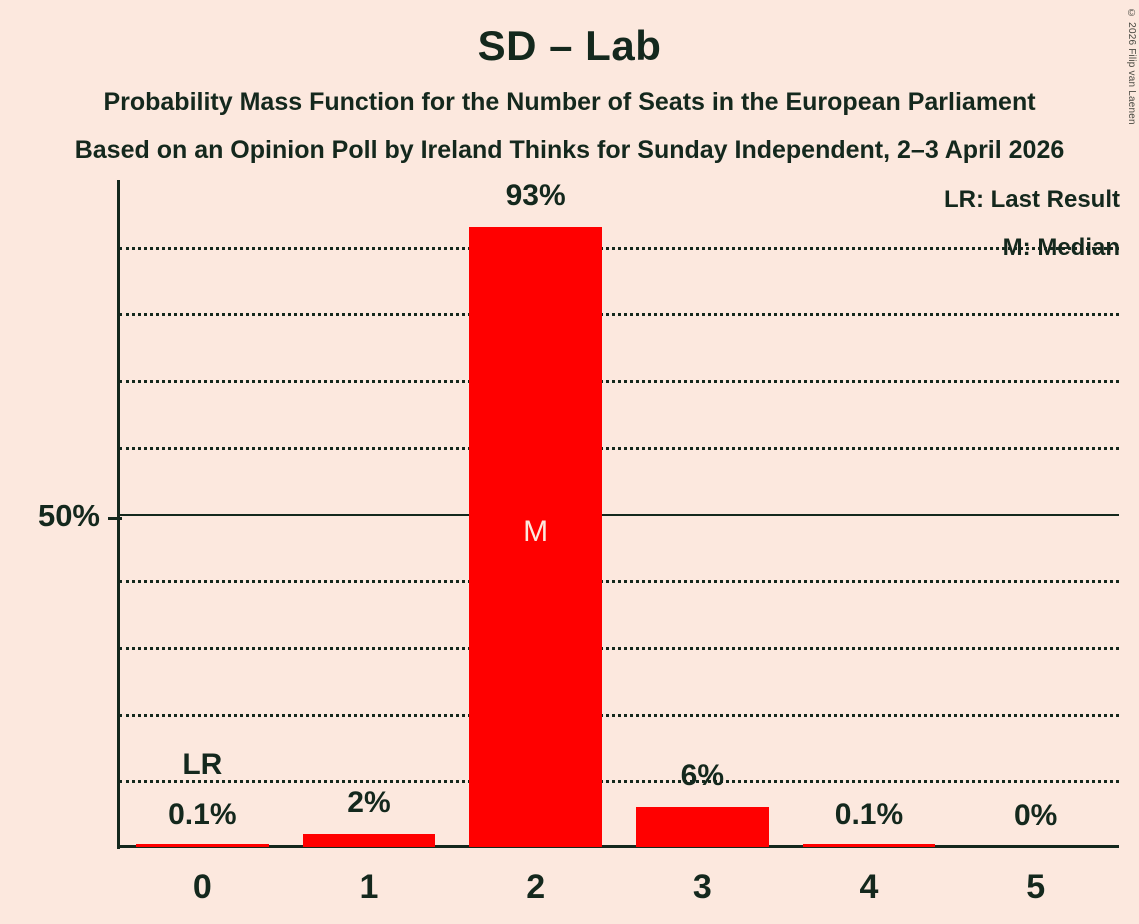 This screenshot has height=924, width=1139. Describe the element at coordinates (702, 775) in the screenshot. I see `bar-value-label-seat-3: 6%` at that location.